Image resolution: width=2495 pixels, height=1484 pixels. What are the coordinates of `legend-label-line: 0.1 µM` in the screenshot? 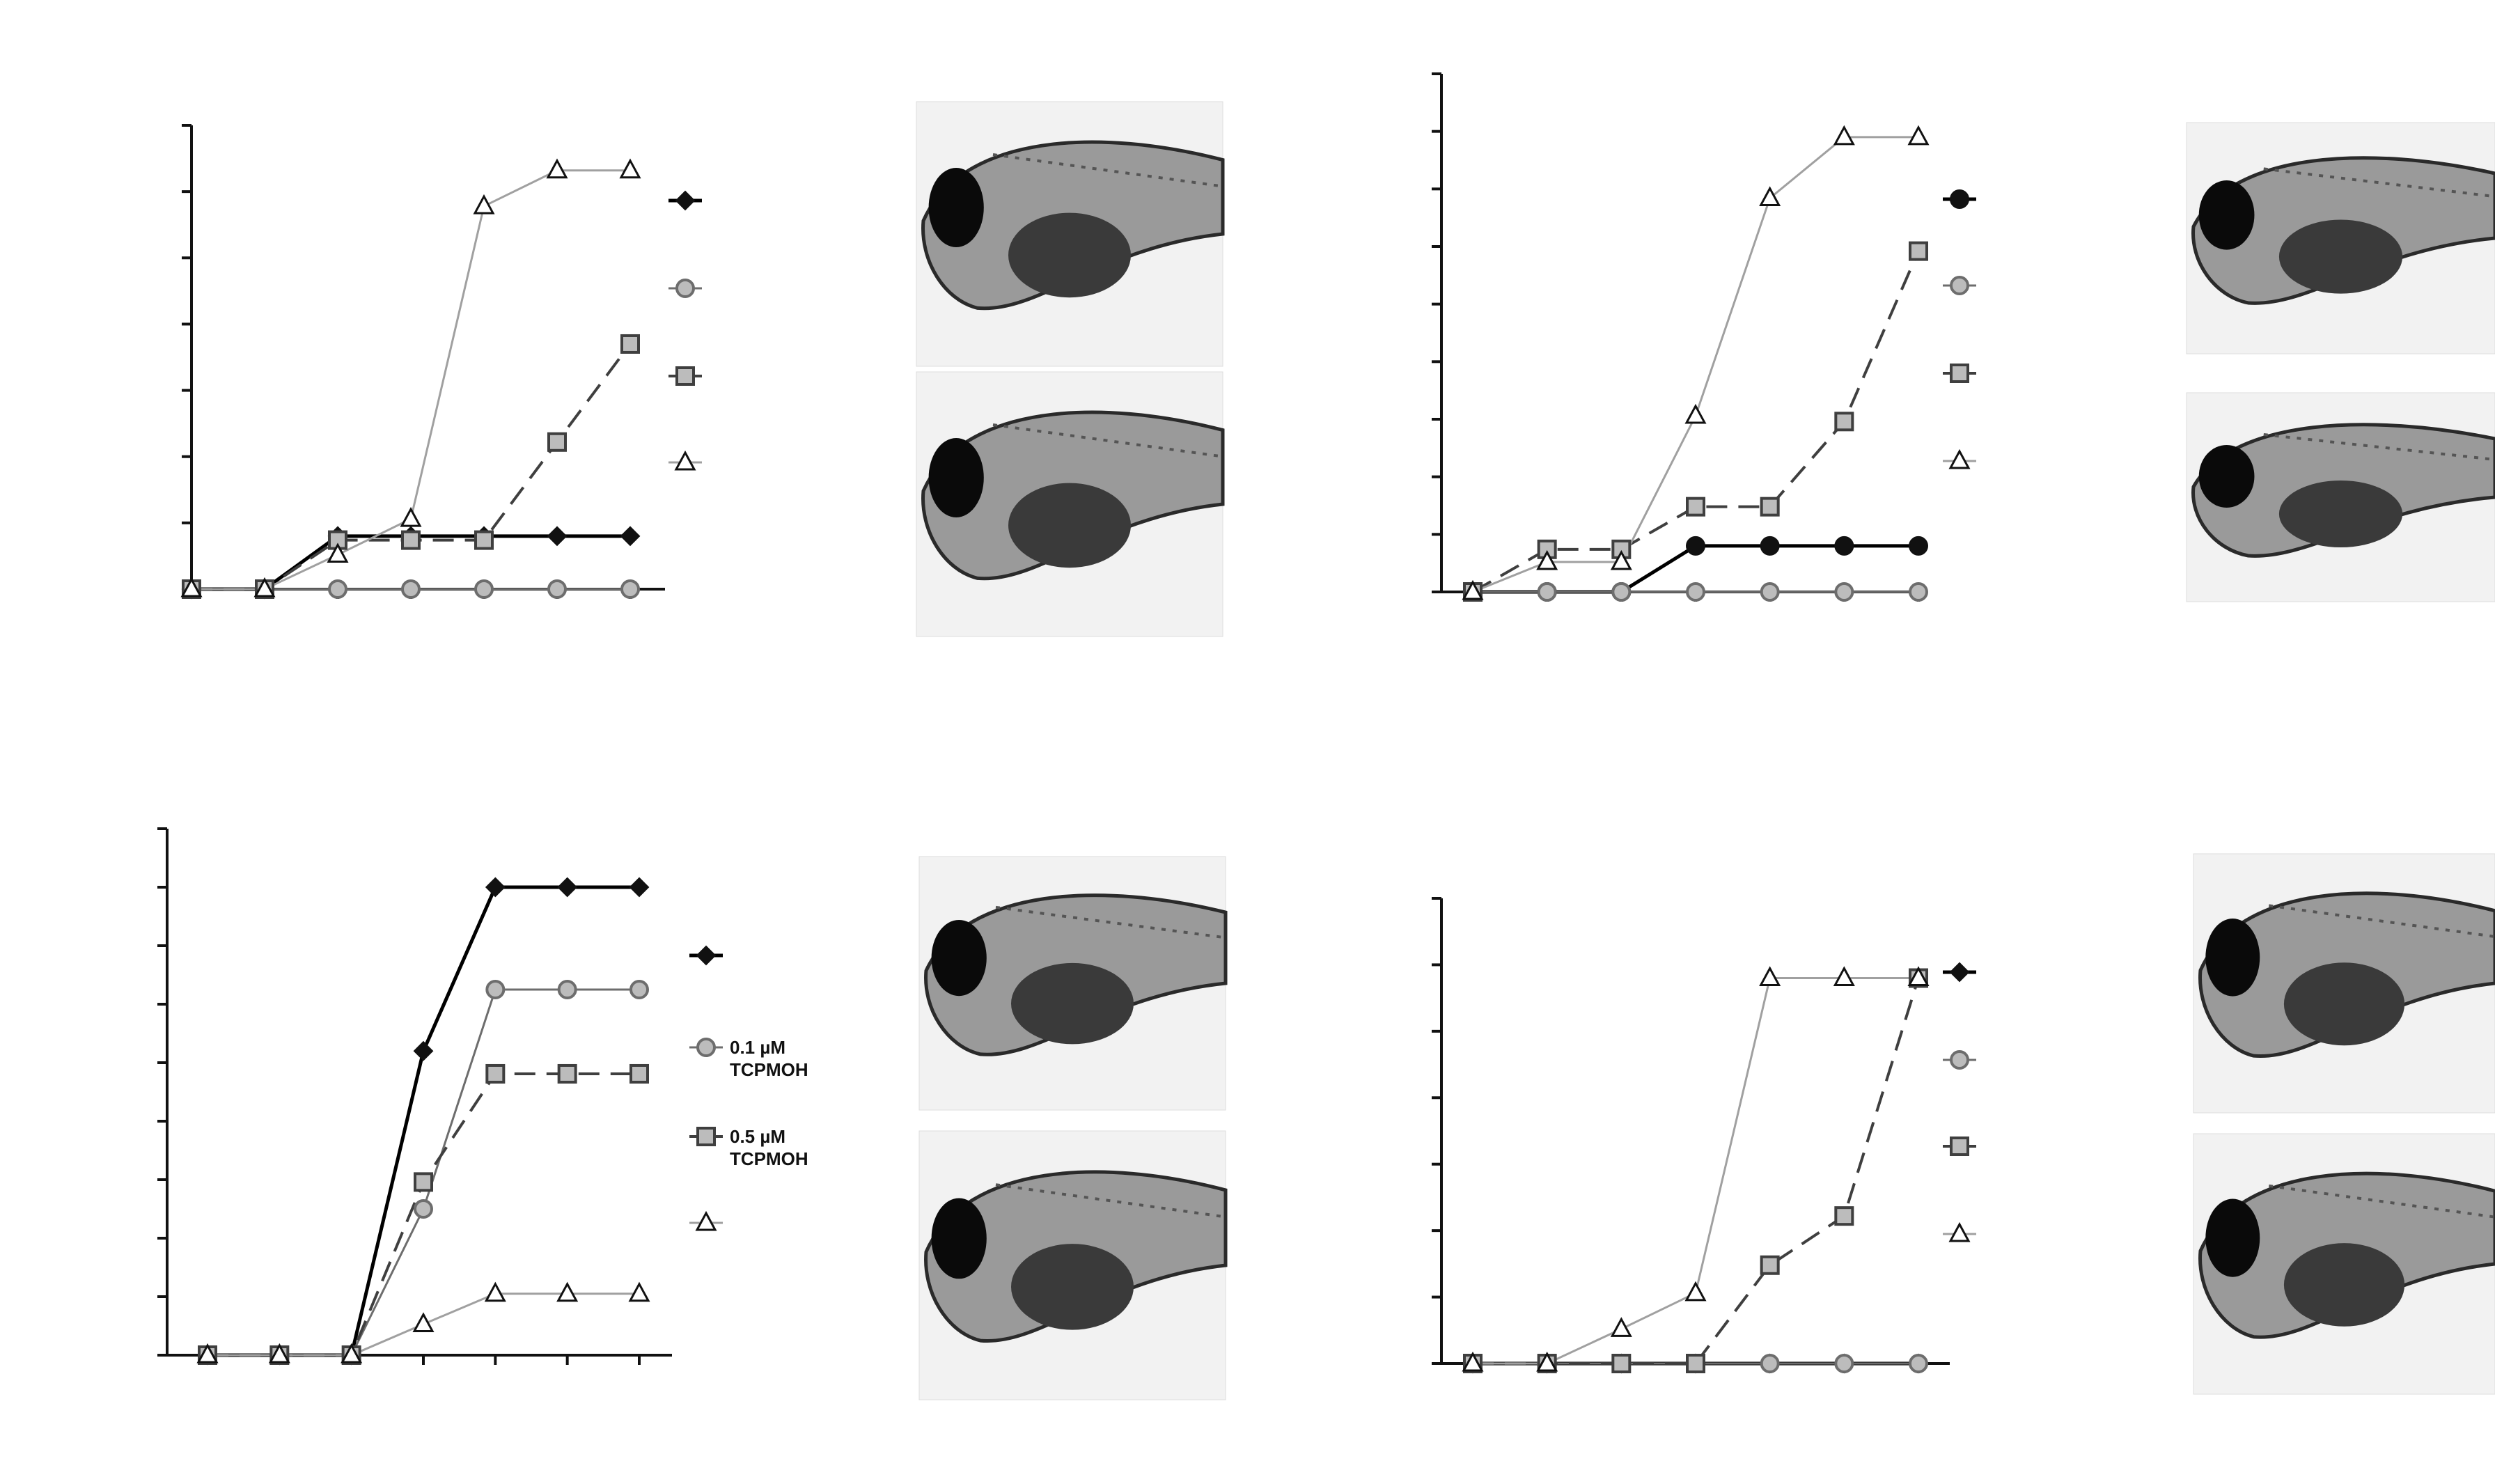 It's located at (757, 1047).